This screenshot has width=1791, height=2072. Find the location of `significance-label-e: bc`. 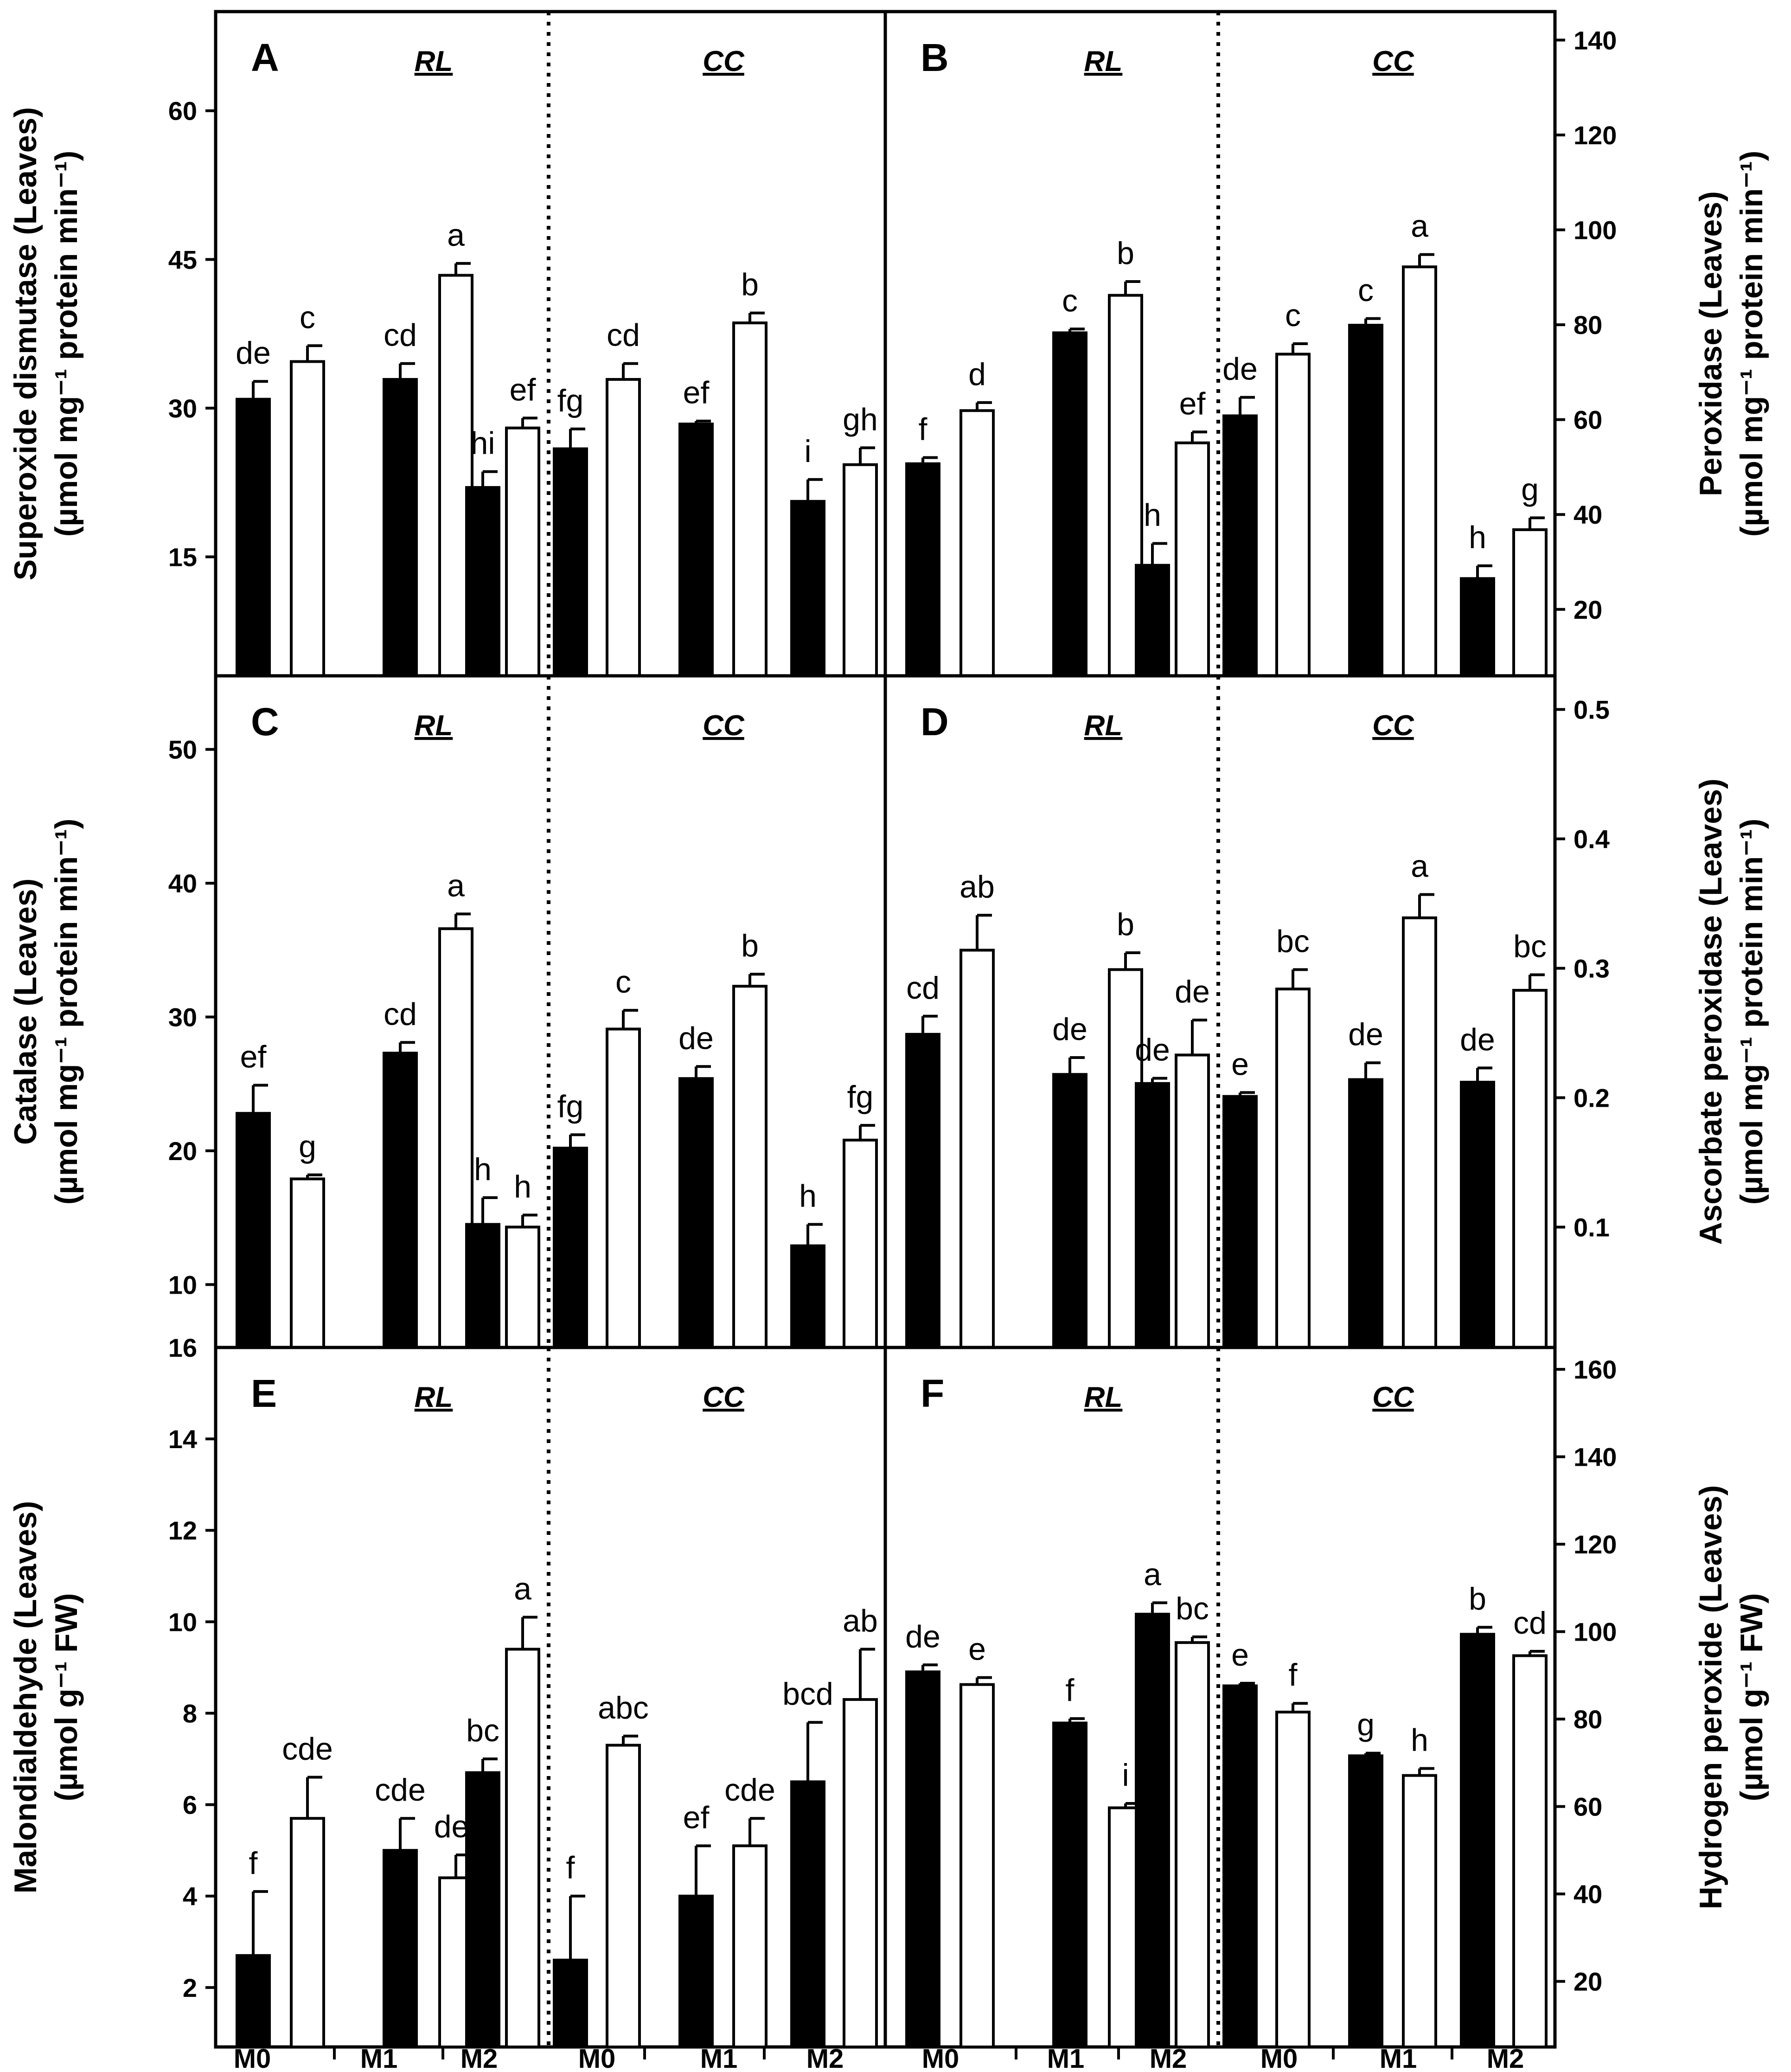

significance-label-e: bc is located at coordinates (482, 1730).